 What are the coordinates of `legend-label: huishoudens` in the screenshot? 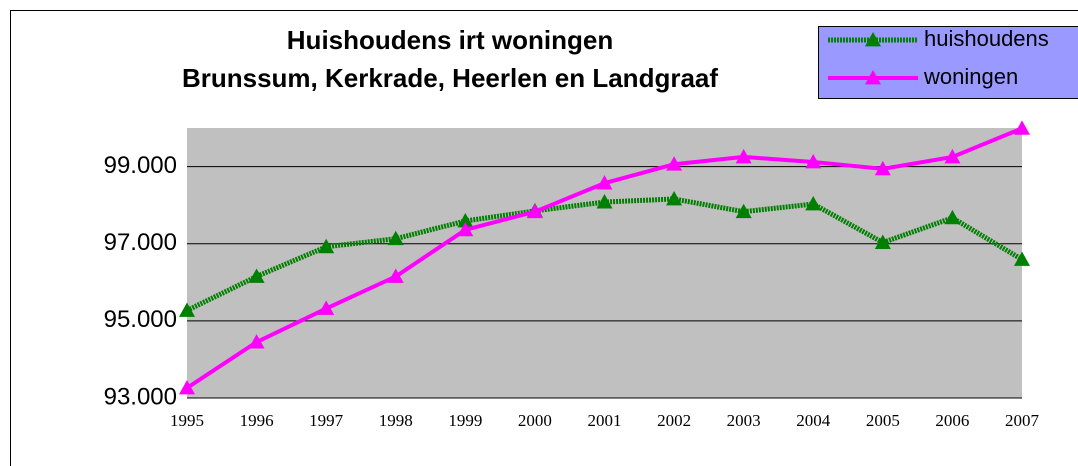 It's located at (986, 38).